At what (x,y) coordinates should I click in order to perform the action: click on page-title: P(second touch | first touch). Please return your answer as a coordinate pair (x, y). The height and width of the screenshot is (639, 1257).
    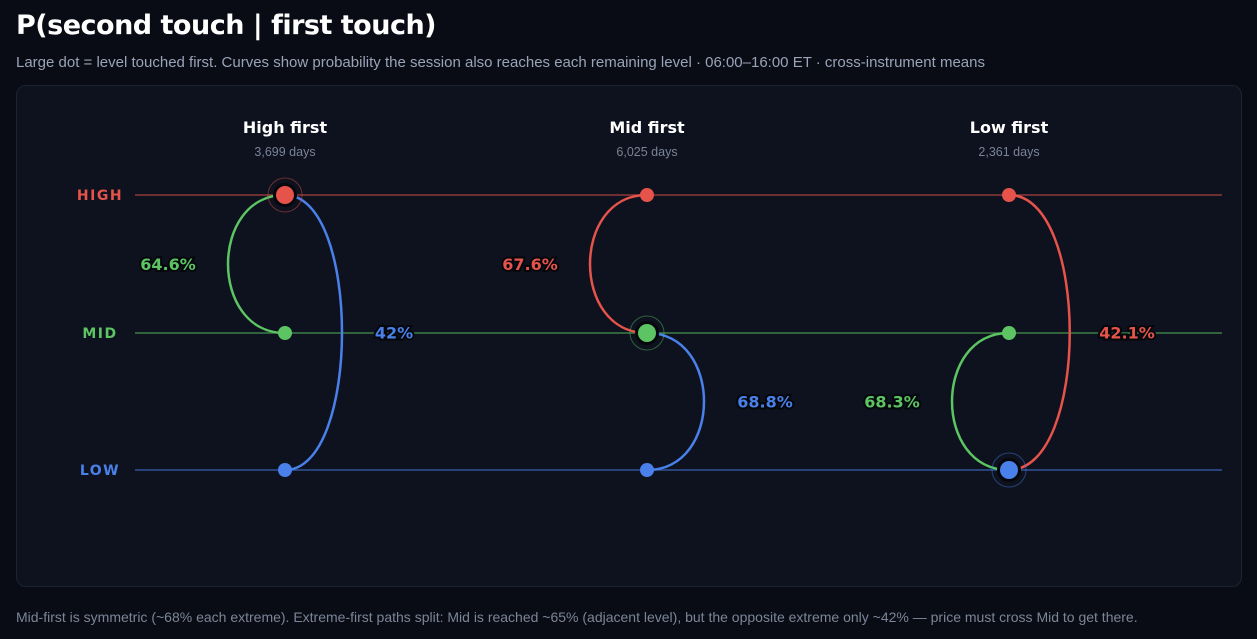
    Looking at the image, I should click on (226, 25).